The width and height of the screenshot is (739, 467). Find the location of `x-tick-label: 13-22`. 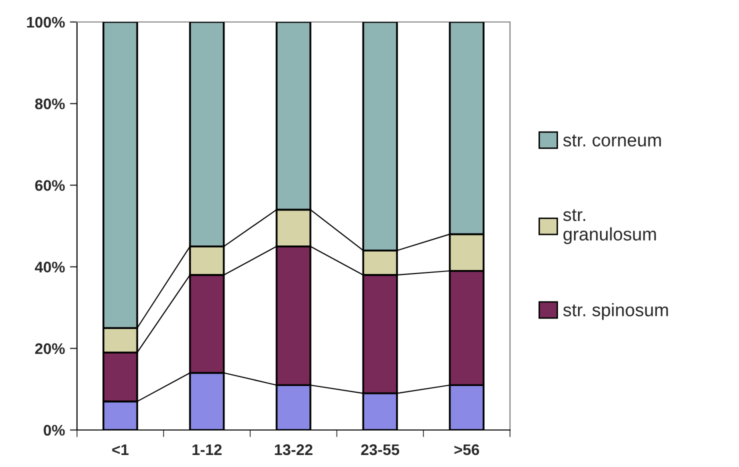

x-tick-label: 13-22 is located at coordinates (293, 450).